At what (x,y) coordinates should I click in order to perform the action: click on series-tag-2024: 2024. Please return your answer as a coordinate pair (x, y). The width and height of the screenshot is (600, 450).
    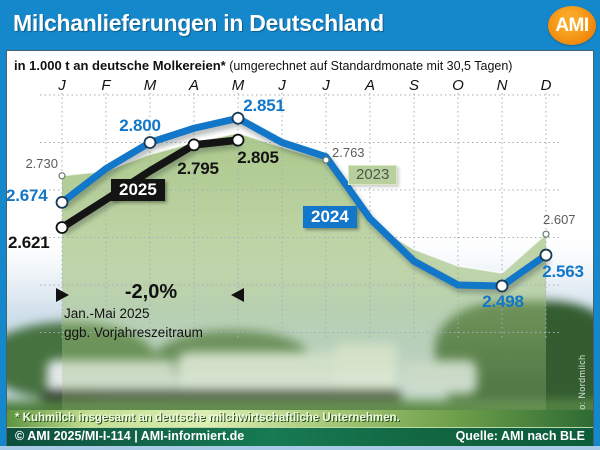
    Looking at the image, I should click on (330, 217).